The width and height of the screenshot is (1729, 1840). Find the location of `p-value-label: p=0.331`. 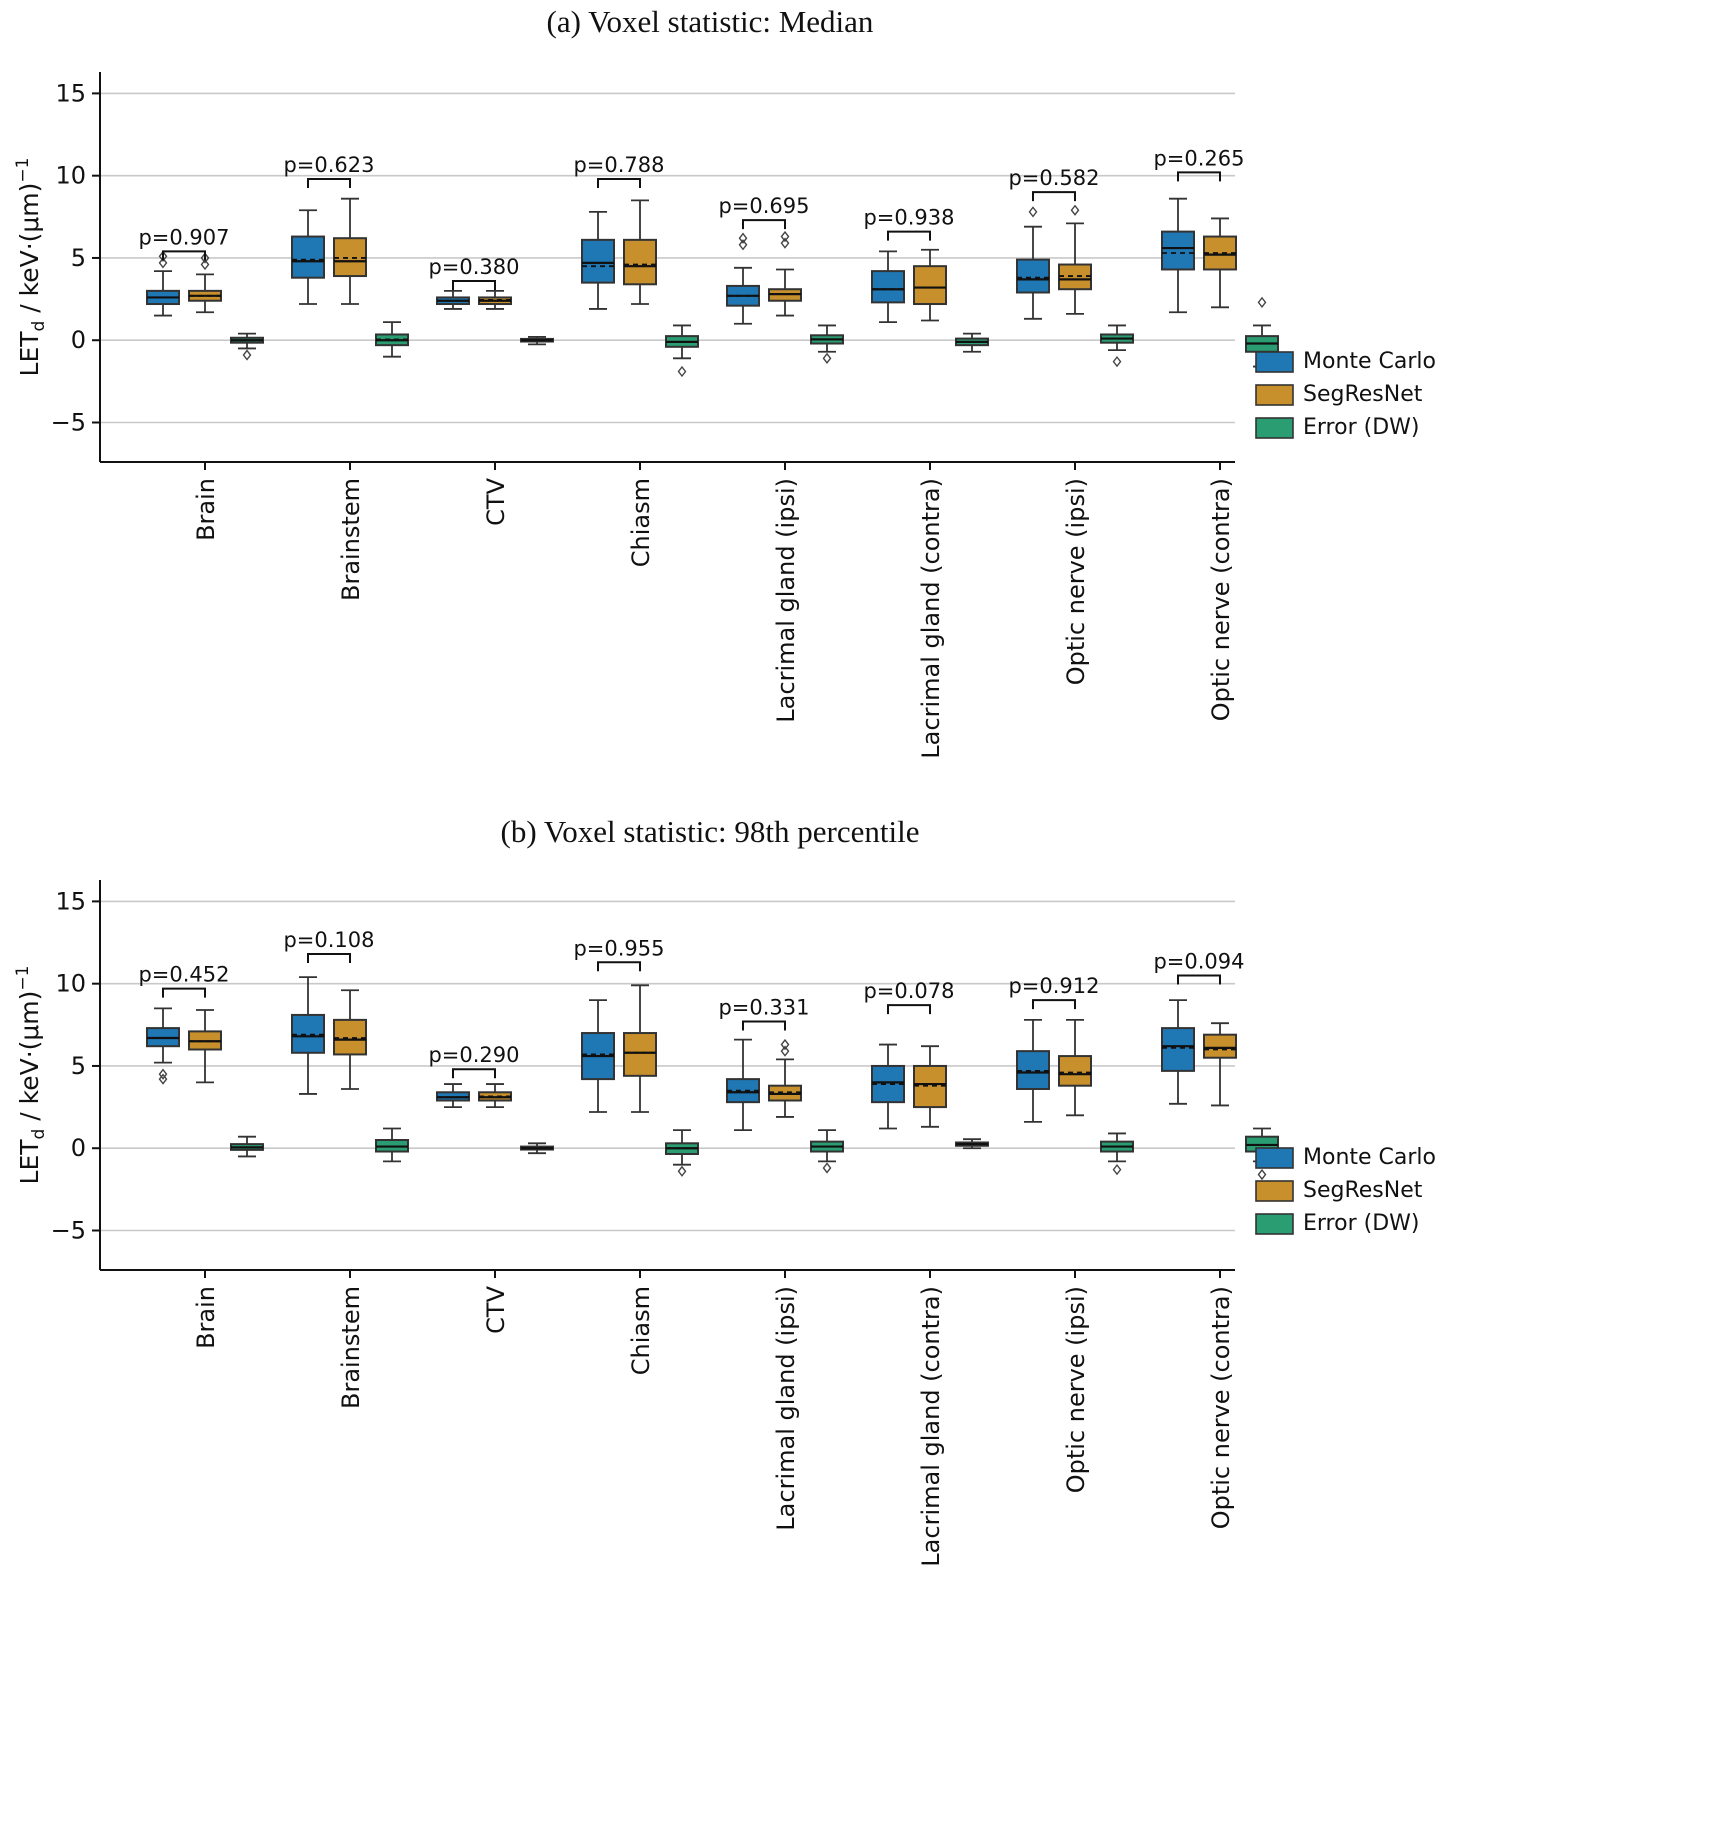

p-value-label: p=0.331 is located at coordinates (763, 1008).